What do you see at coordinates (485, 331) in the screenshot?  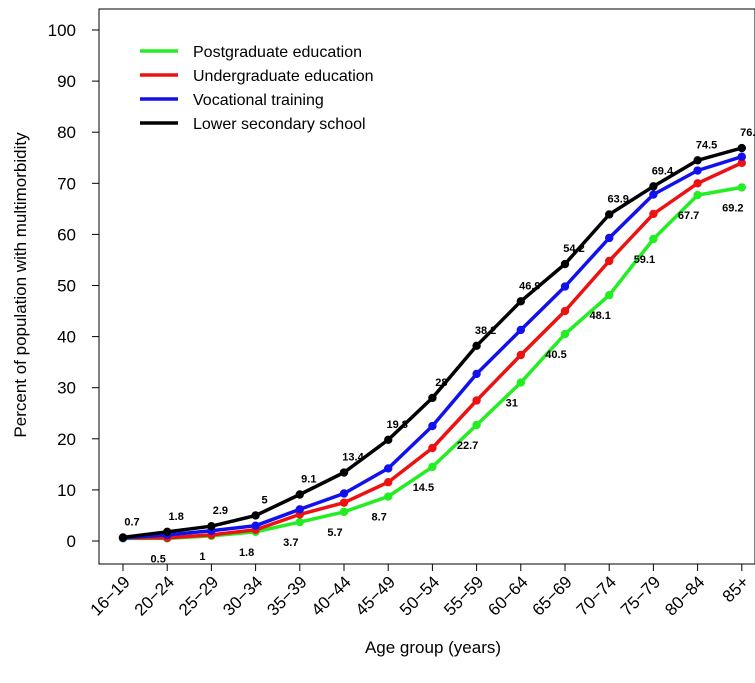 I see `data-label: 38.2` at bounding box center [485, 331].